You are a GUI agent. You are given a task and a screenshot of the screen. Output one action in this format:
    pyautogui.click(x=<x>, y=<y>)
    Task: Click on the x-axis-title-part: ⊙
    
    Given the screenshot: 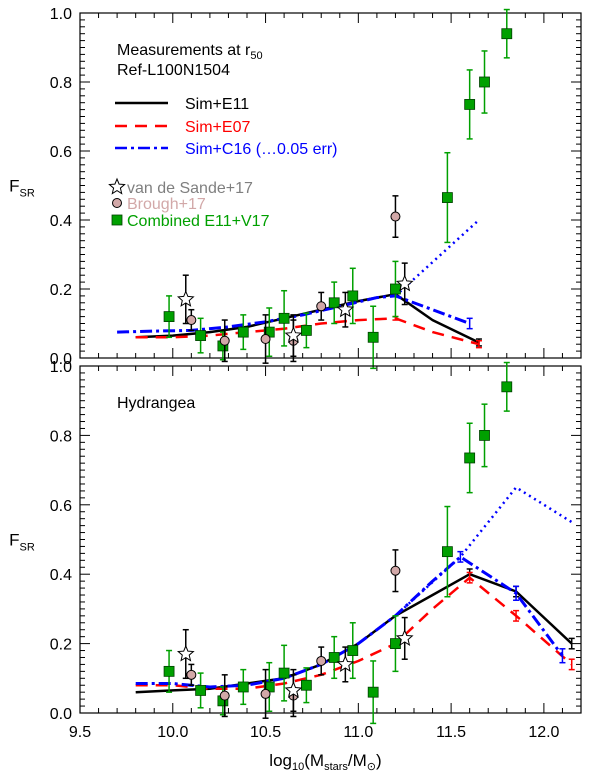 What is the action you would take?
    pyautogui.click(x=371, y=767)
    